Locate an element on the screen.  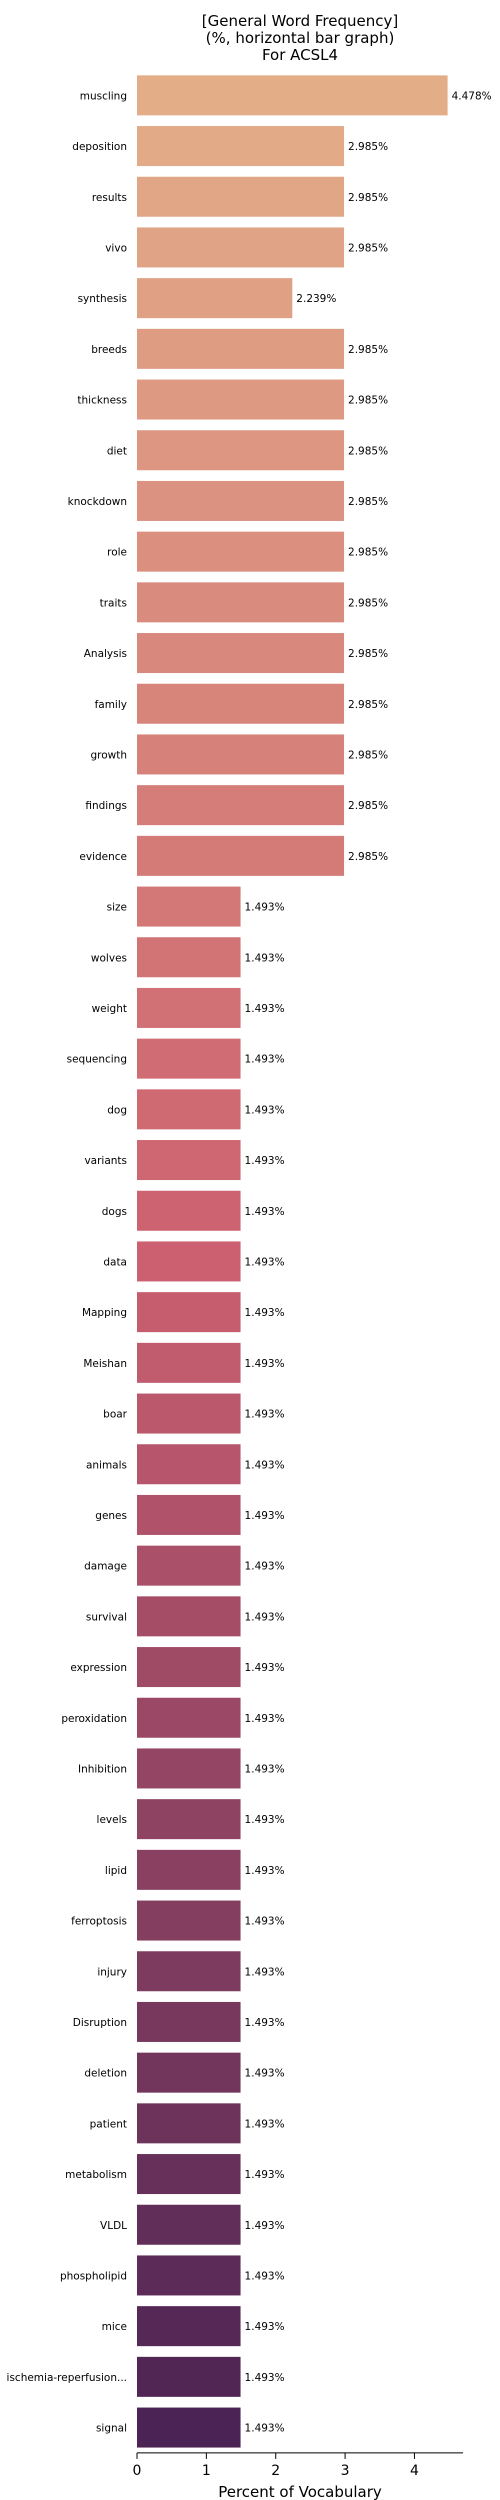
chart-title-line: For ACSL4 is located at coordinates (300, 55).